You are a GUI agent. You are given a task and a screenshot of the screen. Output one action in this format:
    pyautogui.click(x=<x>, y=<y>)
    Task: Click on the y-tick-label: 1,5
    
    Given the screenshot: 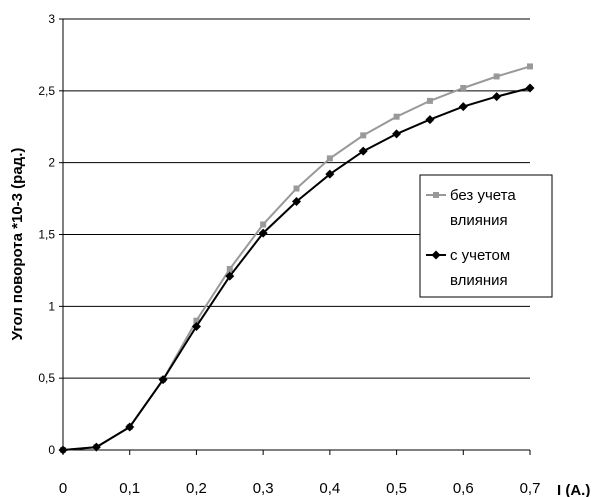 What is the action you would take?
    pyautogui.click(x=46, y=235)
    